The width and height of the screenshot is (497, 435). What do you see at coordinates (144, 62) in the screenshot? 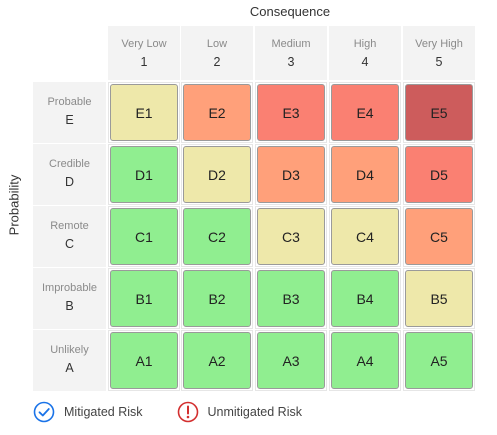
I see `column-header-code: 1` at bounding box center [144, 62].